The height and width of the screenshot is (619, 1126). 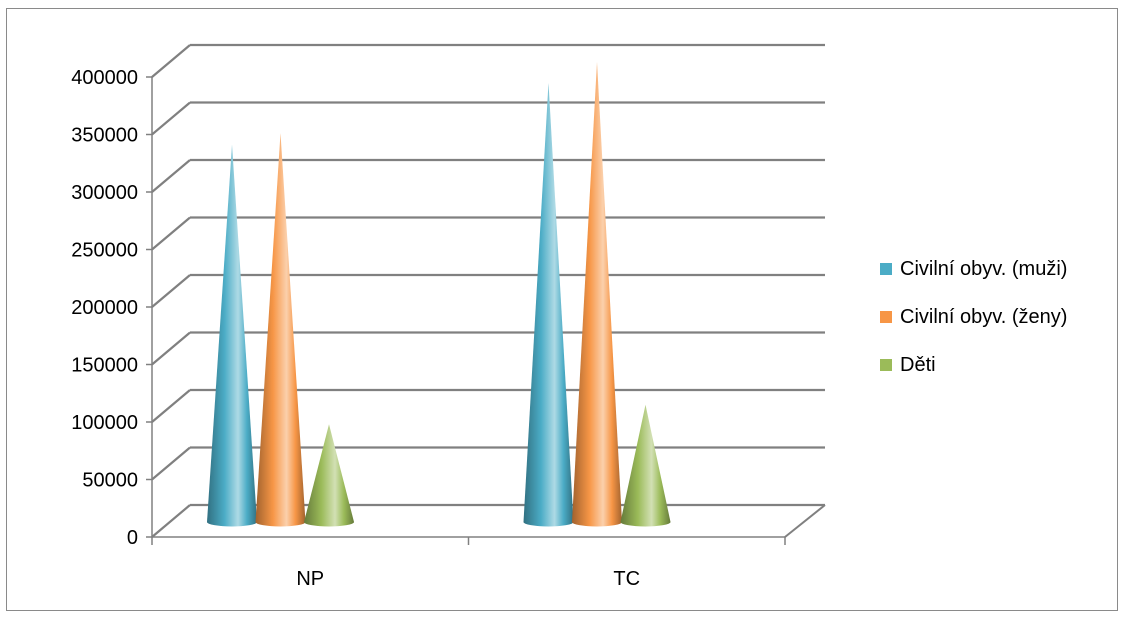 What do you see at coordinates (132, 538) in the screenshot?
I see `y-tick-label: 0` at bounding box center [132, 538].